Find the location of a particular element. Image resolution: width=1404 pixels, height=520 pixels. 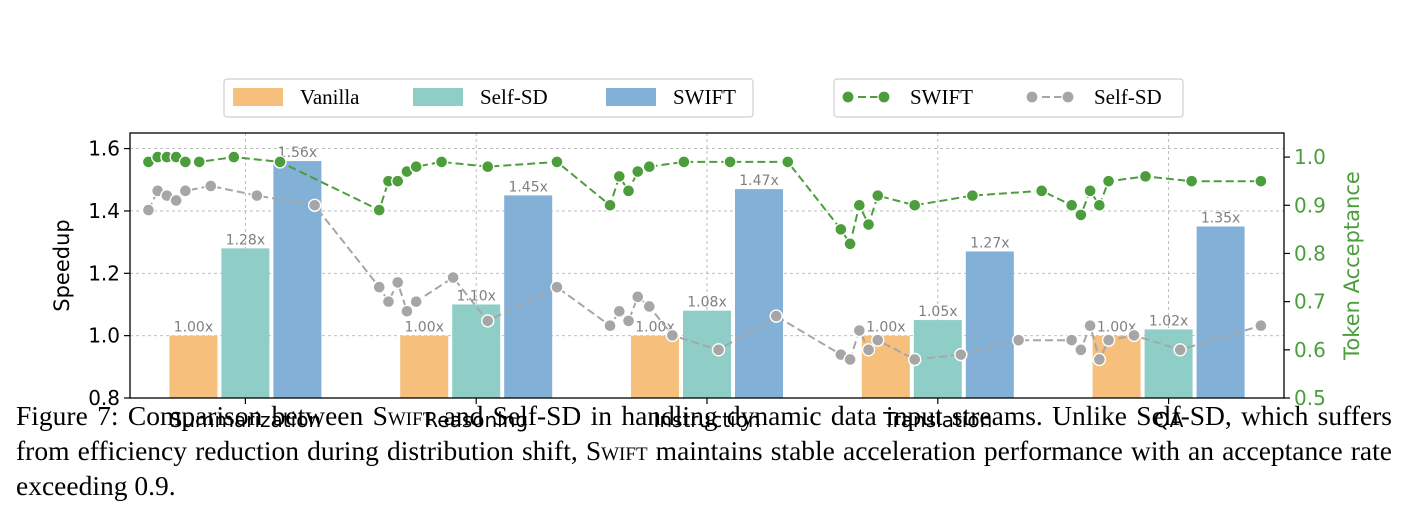

legend-swatch-self-sd is located at coordinates (438, 97).